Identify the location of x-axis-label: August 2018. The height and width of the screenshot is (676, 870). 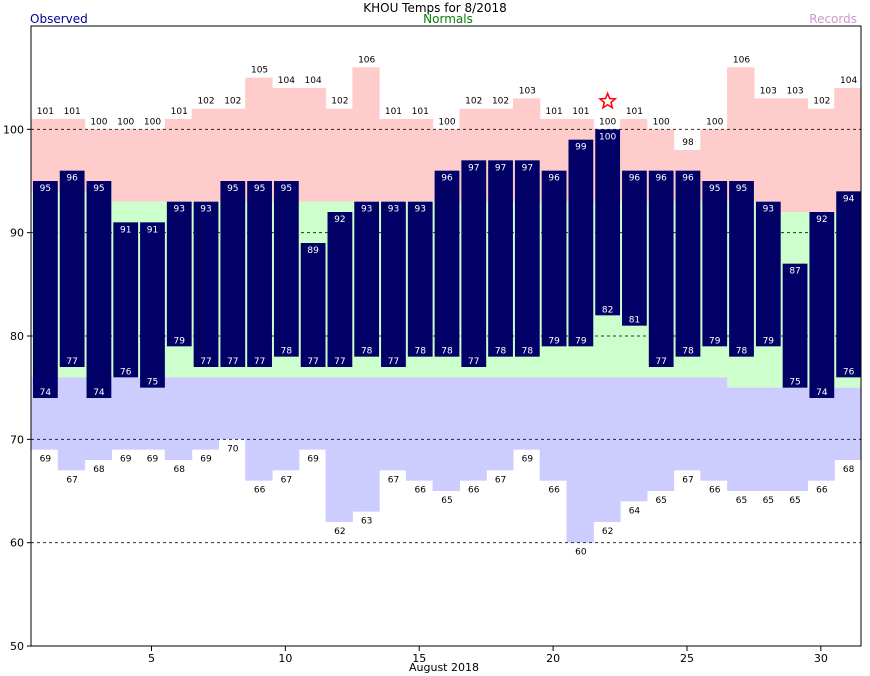
(444, 667).